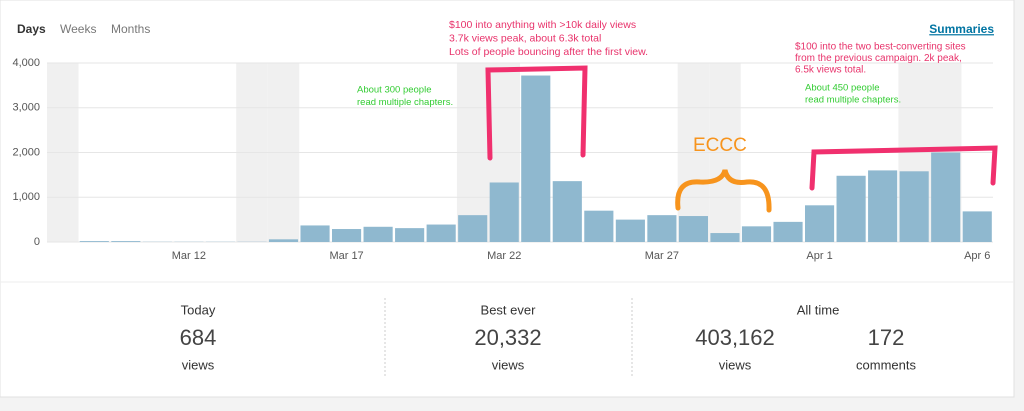 This screenshot has width=1024, height=411. What do you see at coordinates (662, 256) in the screenshot?
I see `x-tick-label: Mar 27` at bounding box center [662, 256].